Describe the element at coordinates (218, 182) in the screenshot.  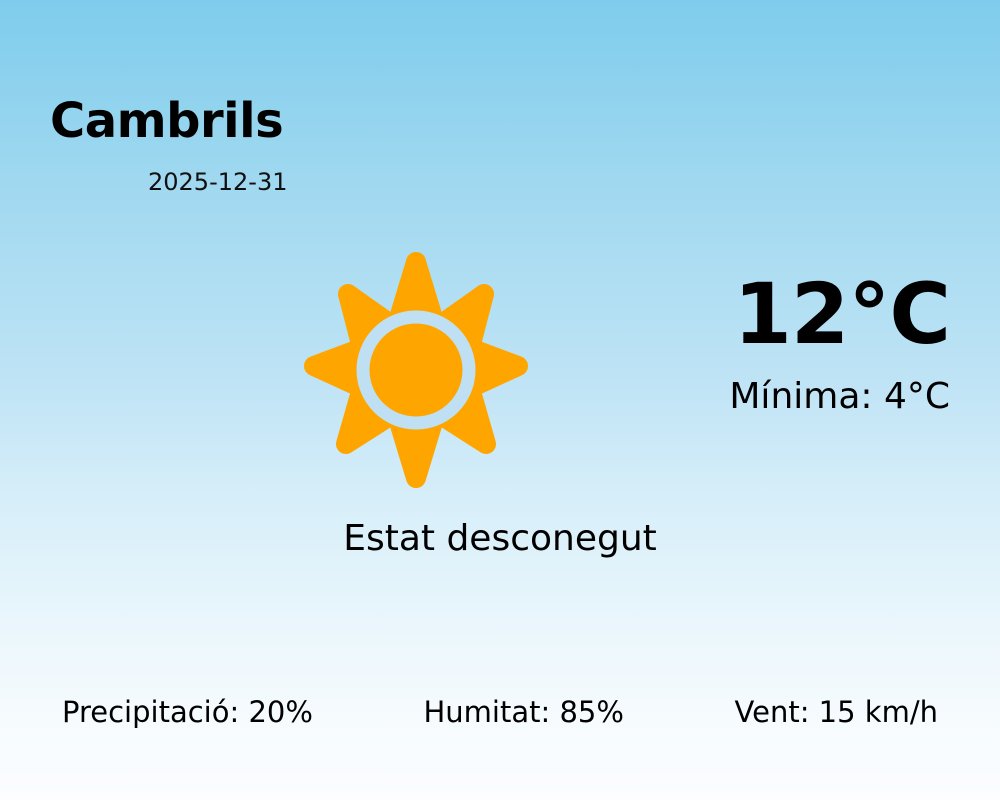
I see `forecast-date: 2025-12-31` at that location.